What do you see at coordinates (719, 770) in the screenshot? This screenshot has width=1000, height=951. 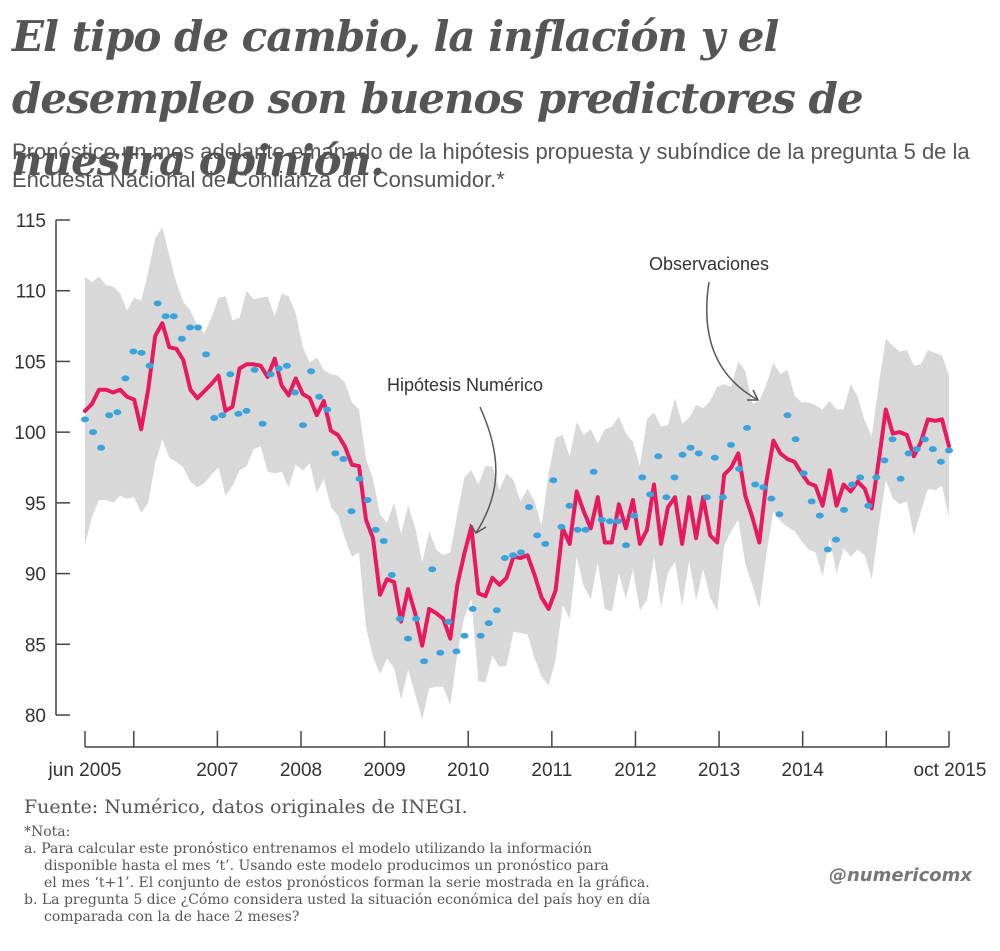 I see `x-tick-label: 2013` at bounding box center [719, 770].